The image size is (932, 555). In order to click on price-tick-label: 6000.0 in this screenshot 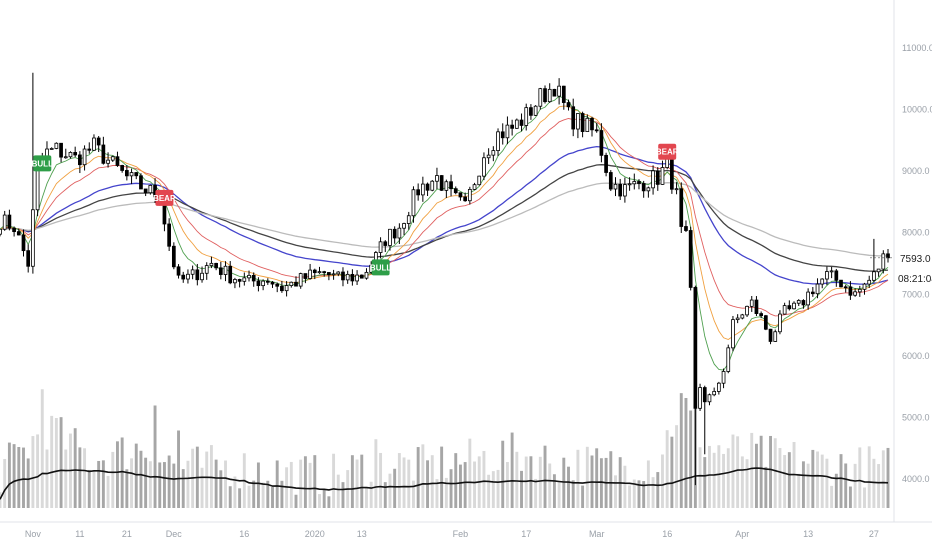, I will do `click(916, 356)`.